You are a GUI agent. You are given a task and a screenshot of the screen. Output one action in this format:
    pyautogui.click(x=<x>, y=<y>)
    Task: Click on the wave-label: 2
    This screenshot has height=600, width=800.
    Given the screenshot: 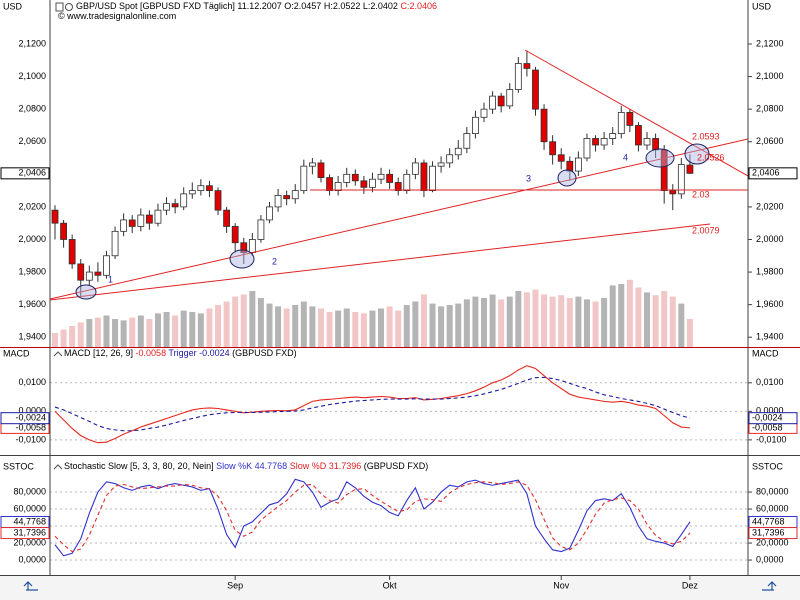 What is the action you would take?
    pyautogui.click(x=274, y=261)
    